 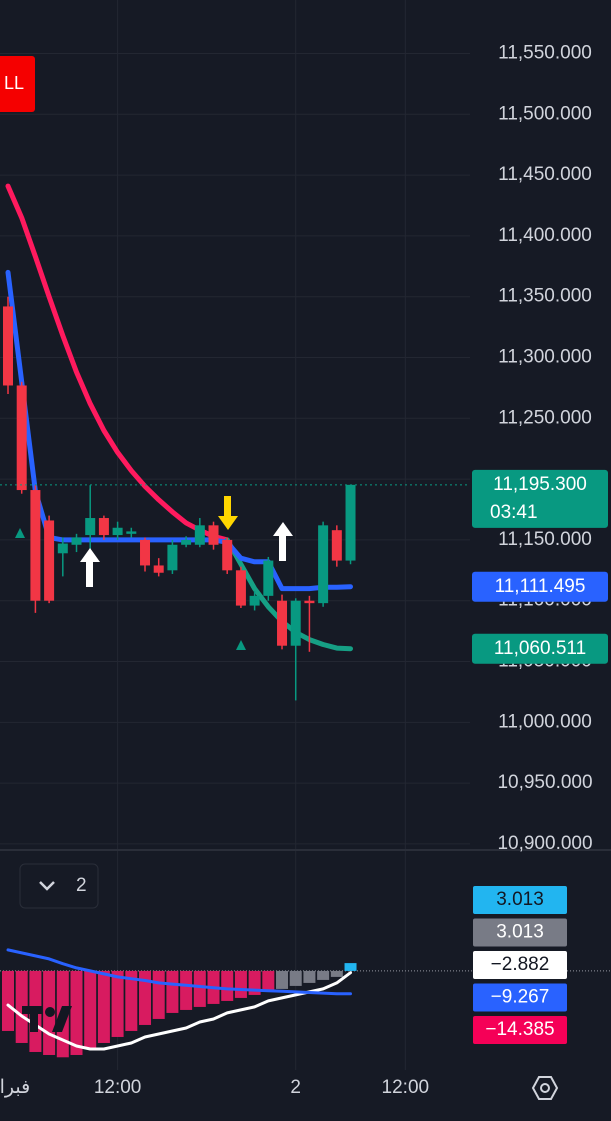 I want to click on y-tick-label: 11,250.000, so click(x=545, y=417).